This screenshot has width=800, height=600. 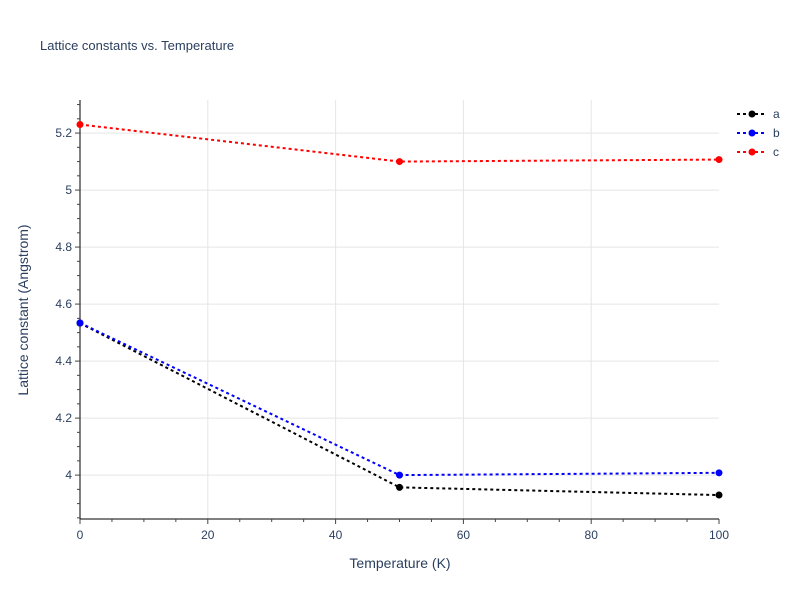 What do you see at coordinates (719, 535) in the screenshot?
I see `x-tick-label: 100` at bounding box center [719, 535].